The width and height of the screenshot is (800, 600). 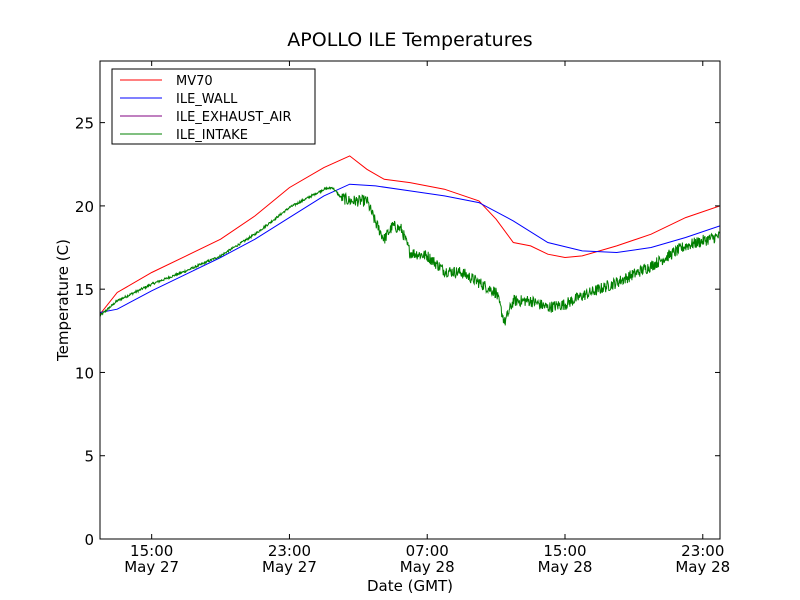 What do you see at coordinates (410, 586) in the screenshot?
I see `x-axis-label: Date (GMT)` at bounding box center [410, 586].